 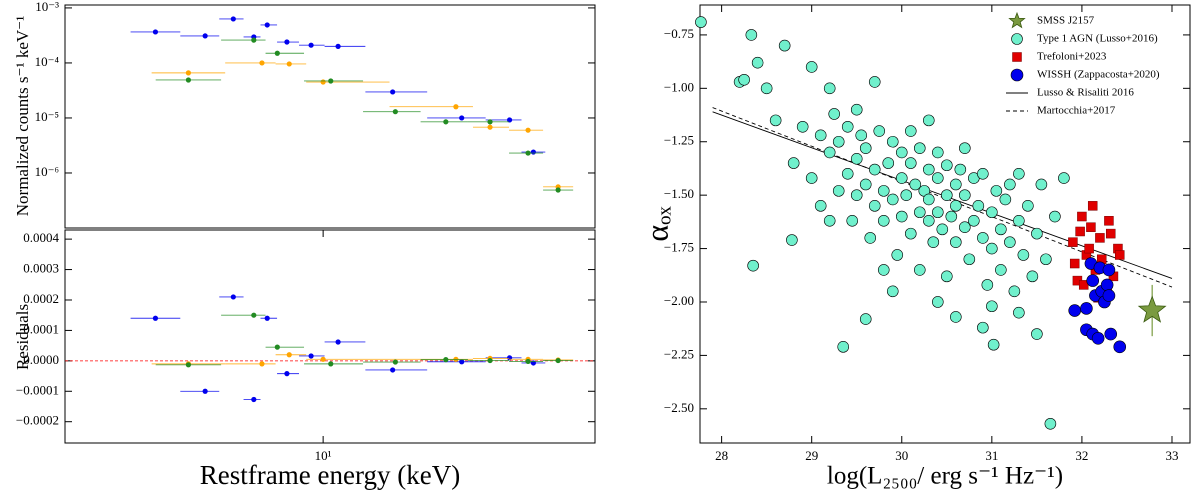 I want to click on x-axis-label: log(L₂₅₀₀/ erg s⁻¹ Hz⁻¹), so click(x=945, y=476).